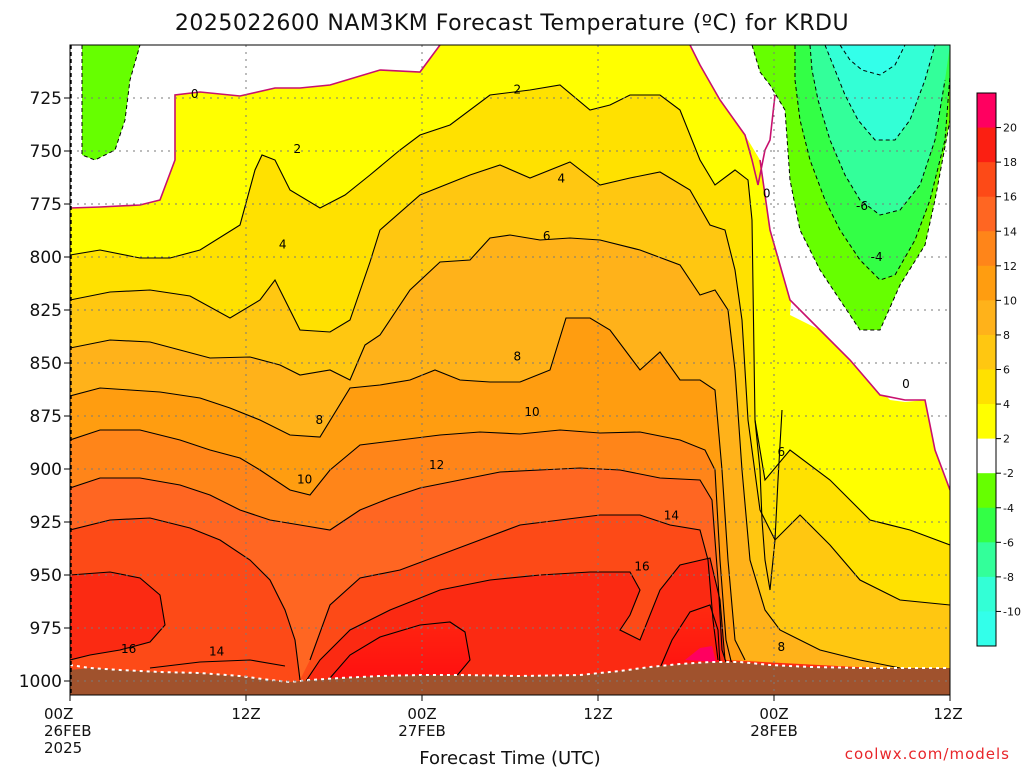  I want to click on y-tick-label: 875, so click(46, 417).